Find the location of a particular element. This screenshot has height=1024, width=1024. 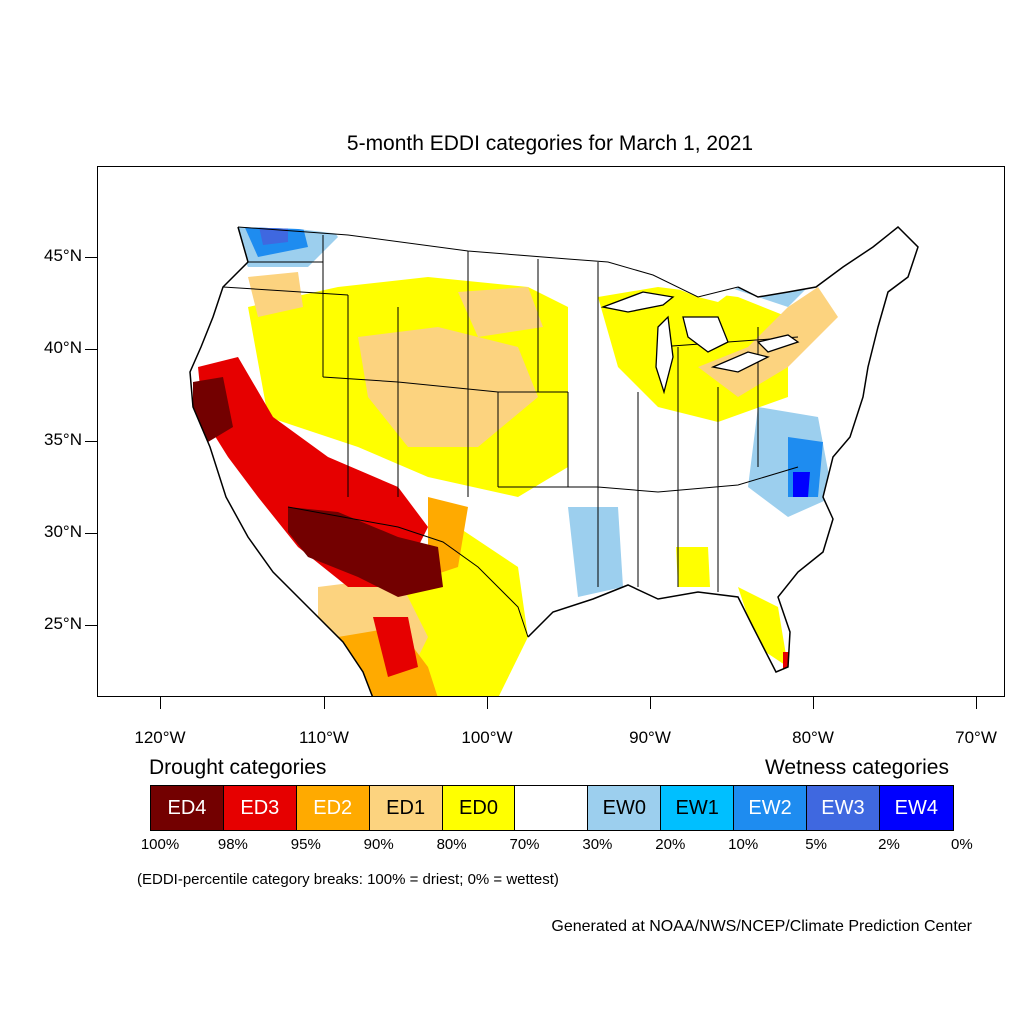

legend-cell-ed2: ED2 is located at coordinates (333, 808).